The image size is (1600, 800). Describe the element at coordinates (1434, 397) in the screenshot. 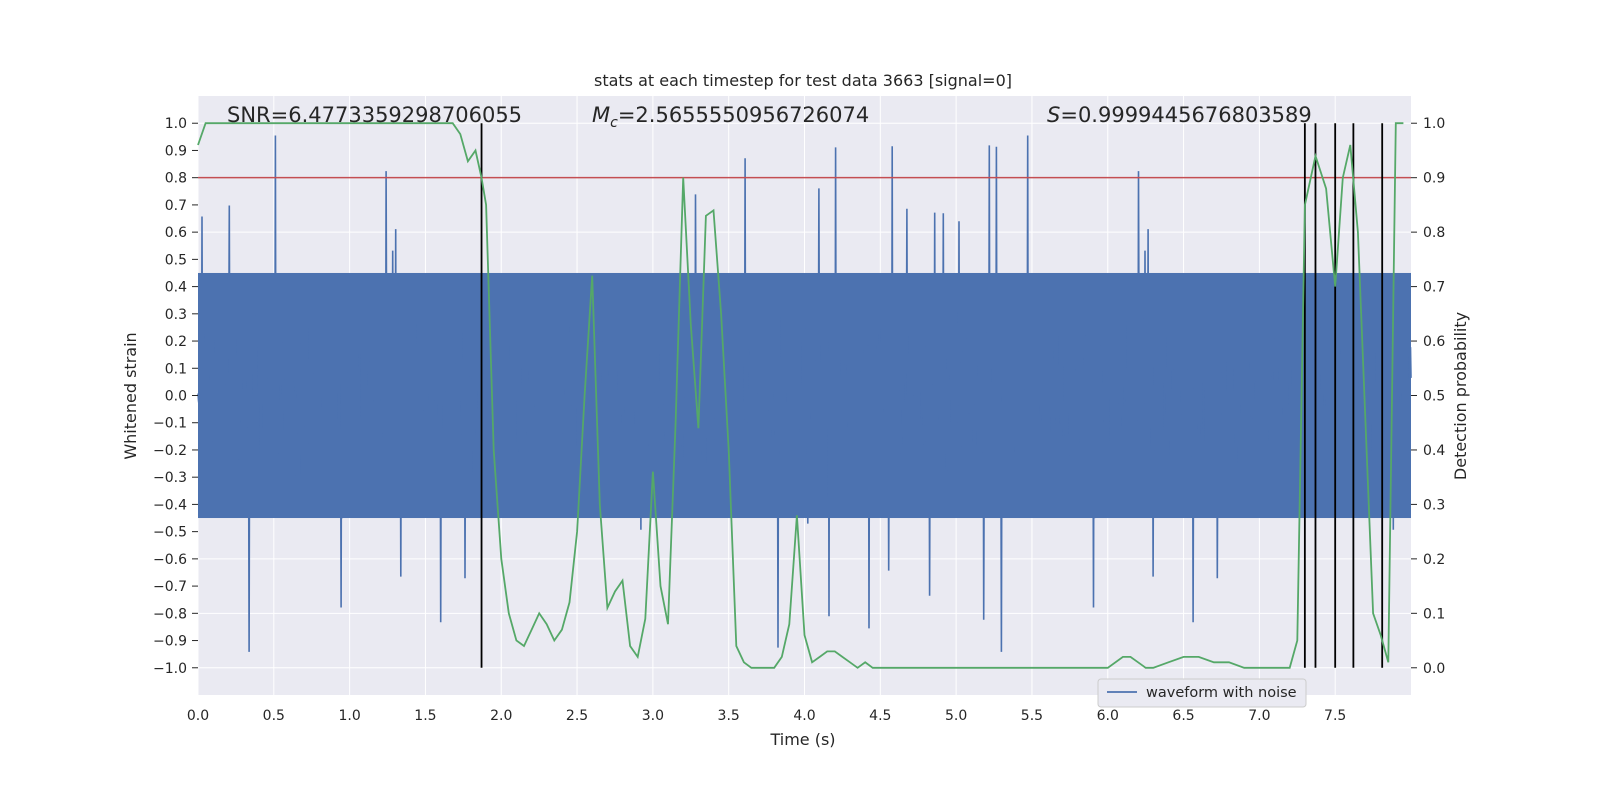

I see `y2-tick-label: 0.5` at that location.